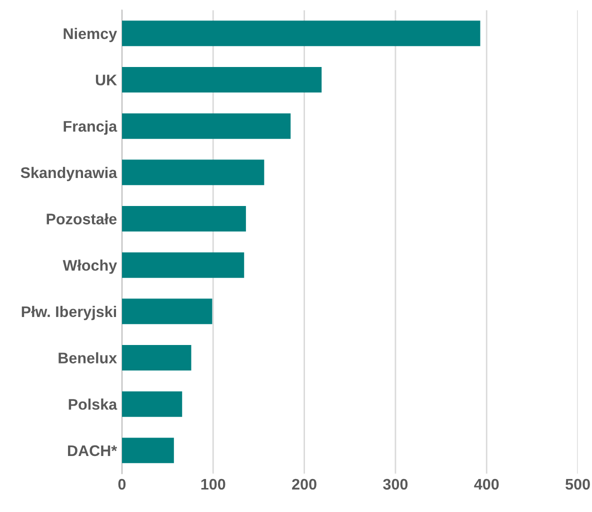 The height and width of the screenshot is (512, 592). Describe the element at coordinates (81, 218) in the screenshot. I see `y-tick-label: Pozostałe` at that location.